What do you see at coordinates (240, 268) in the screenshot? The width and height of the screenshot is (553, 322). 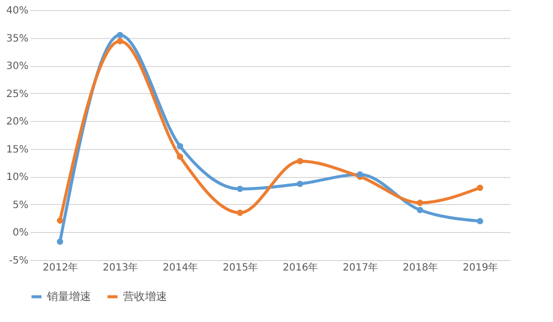 I see `x-tick-label: 2015年` at bounding box center [240, 268].